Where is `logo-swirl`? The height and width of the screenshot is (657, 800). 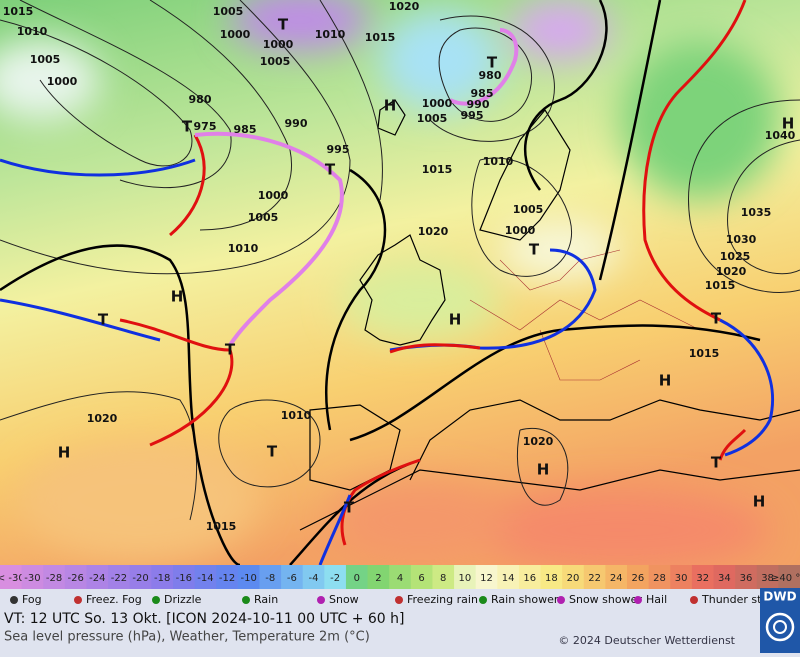 logo-swirl is located at coordinates (780, 627).